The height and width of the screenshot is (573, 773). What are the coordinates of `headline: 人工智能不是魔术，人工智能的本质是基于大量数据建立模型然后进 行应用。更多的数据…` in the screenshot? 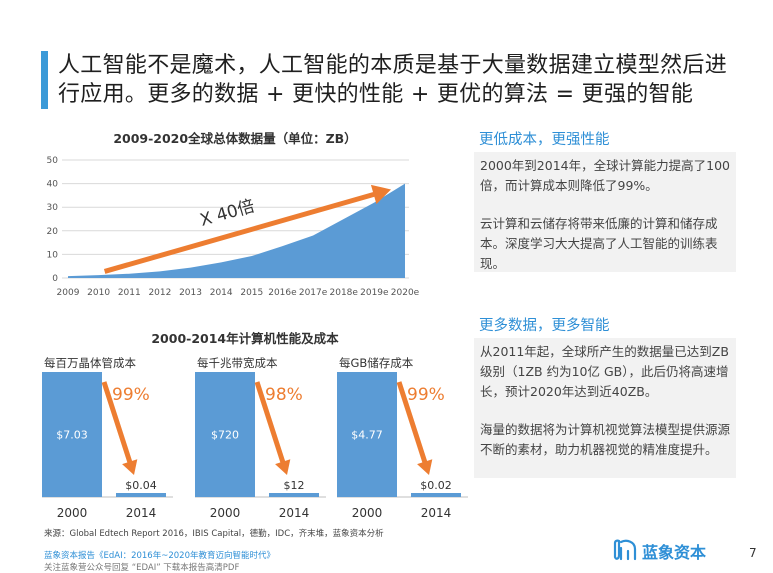 It's located at (403, 80).